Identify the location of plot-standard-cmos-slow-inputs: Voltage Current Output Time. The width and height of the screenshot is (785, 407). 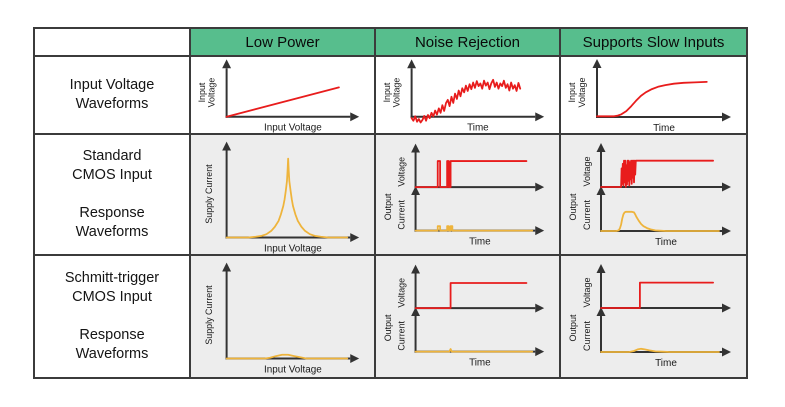
(653, 195).